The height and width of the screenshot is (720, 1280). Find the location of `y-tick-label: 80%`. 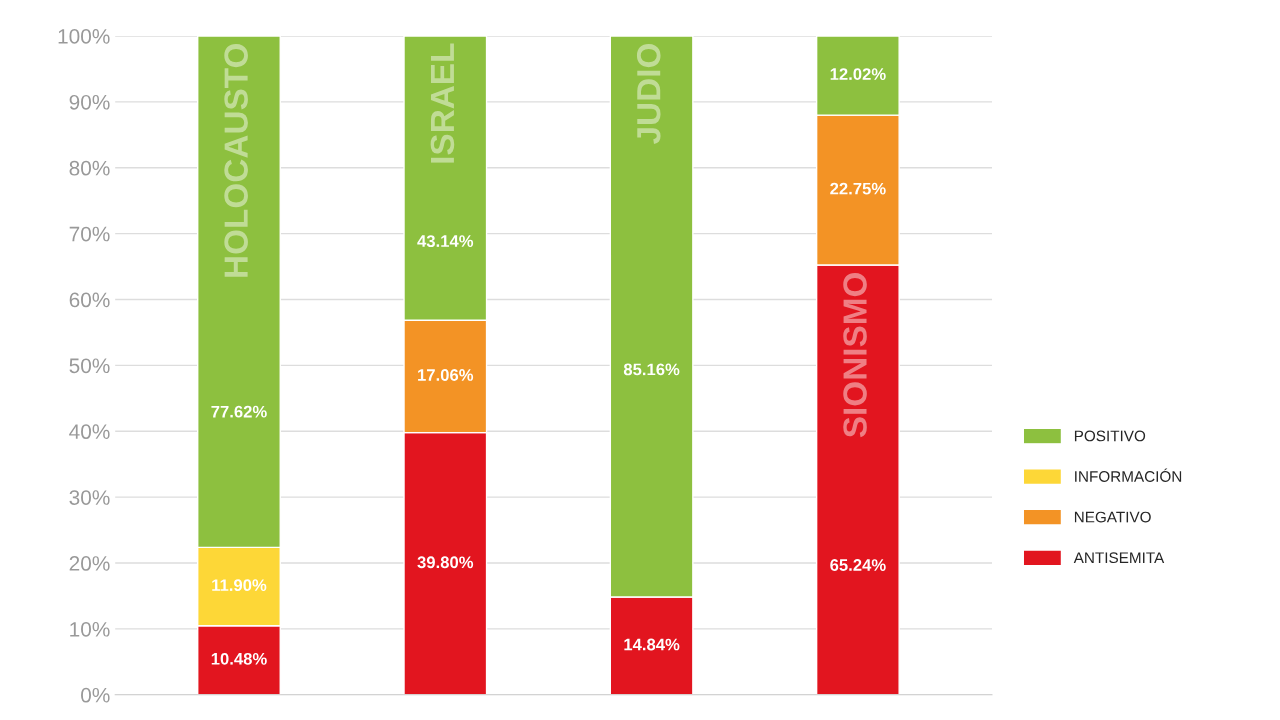

y-tick-label: 80% is located at coordinates (89, 168).